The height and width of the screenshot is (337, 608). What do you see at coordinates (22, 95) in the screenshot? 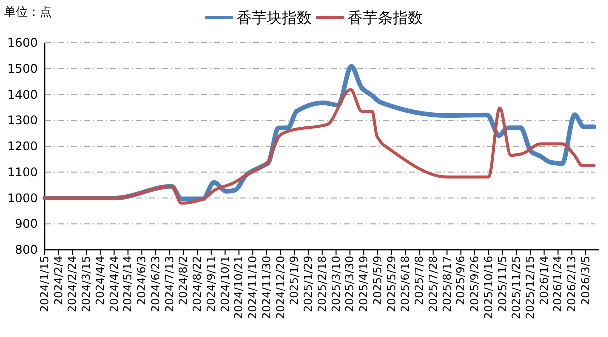
I see `y-tick-label: 1400` at bounding box center [22, 95].